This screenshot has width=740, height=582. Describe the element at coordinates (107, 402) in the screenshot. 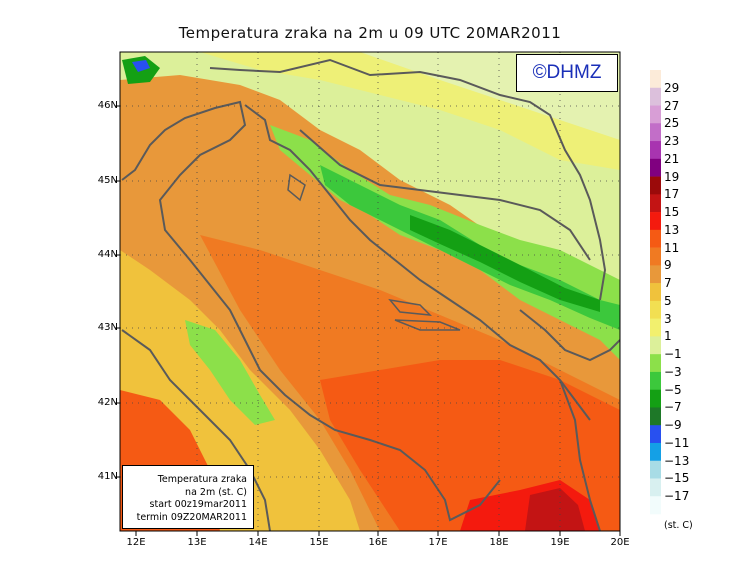

I see `lat-label-42n: 42N` at that location.